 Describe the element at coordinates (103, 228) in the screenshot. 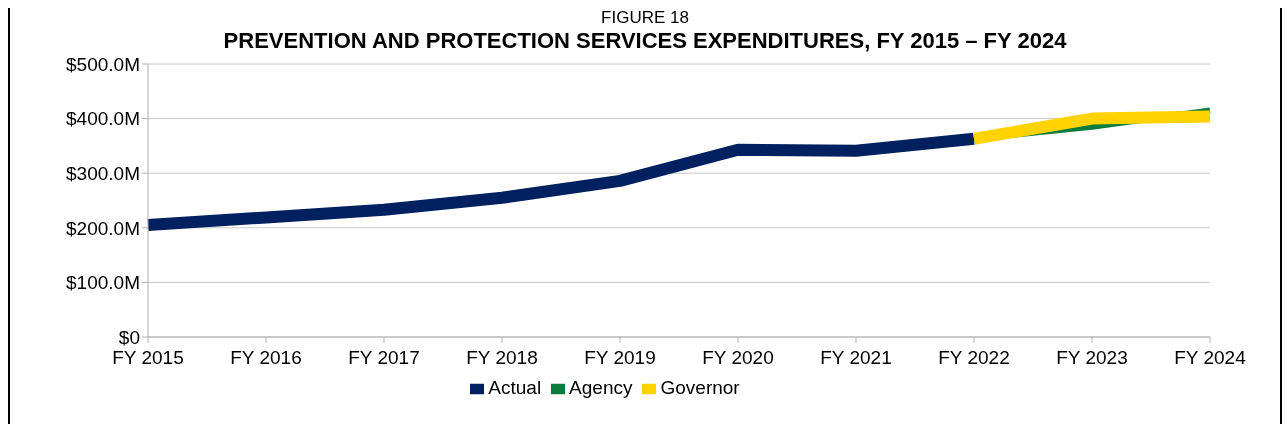

I see `y-tick-label: $200.0M` at that location.